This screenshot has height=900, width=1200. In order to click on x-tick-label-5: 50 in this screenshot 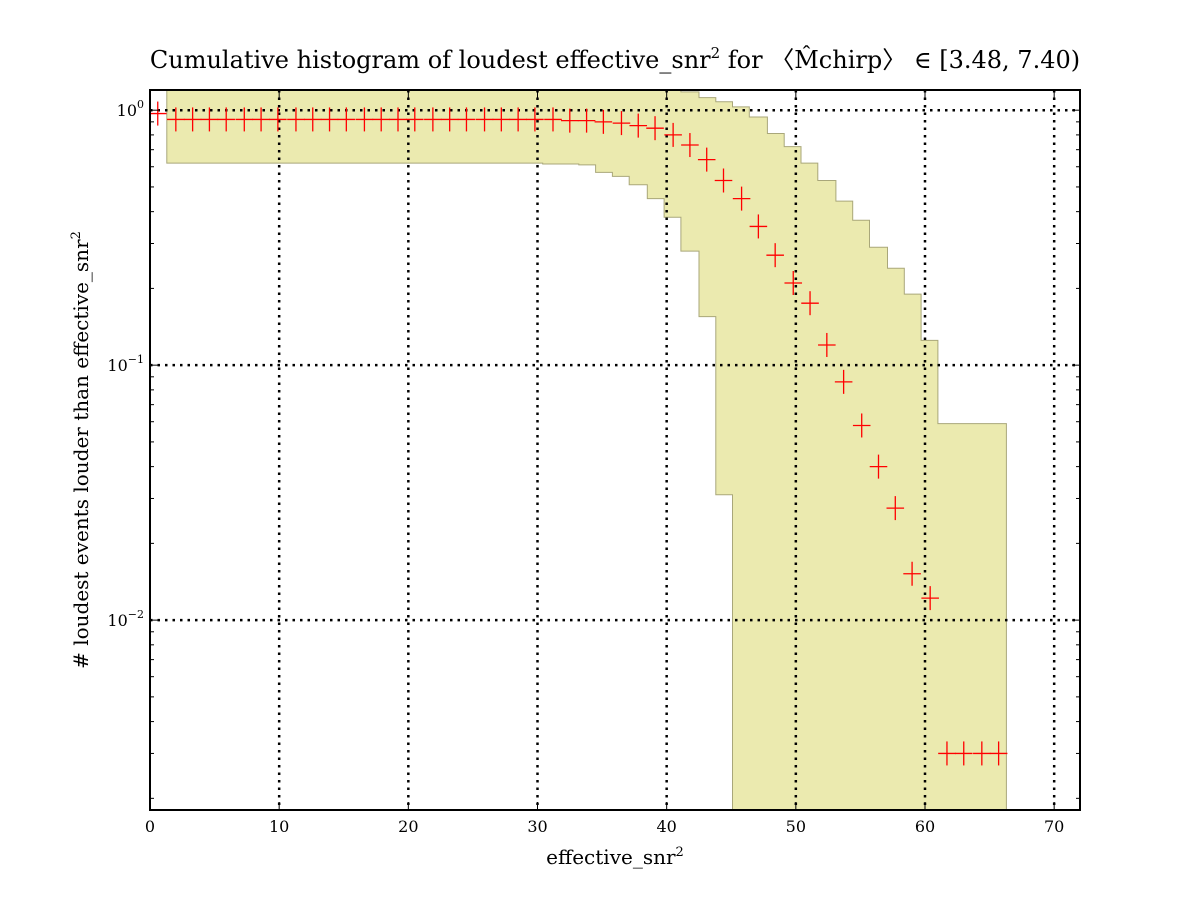, I will do `click(796, 826)`.